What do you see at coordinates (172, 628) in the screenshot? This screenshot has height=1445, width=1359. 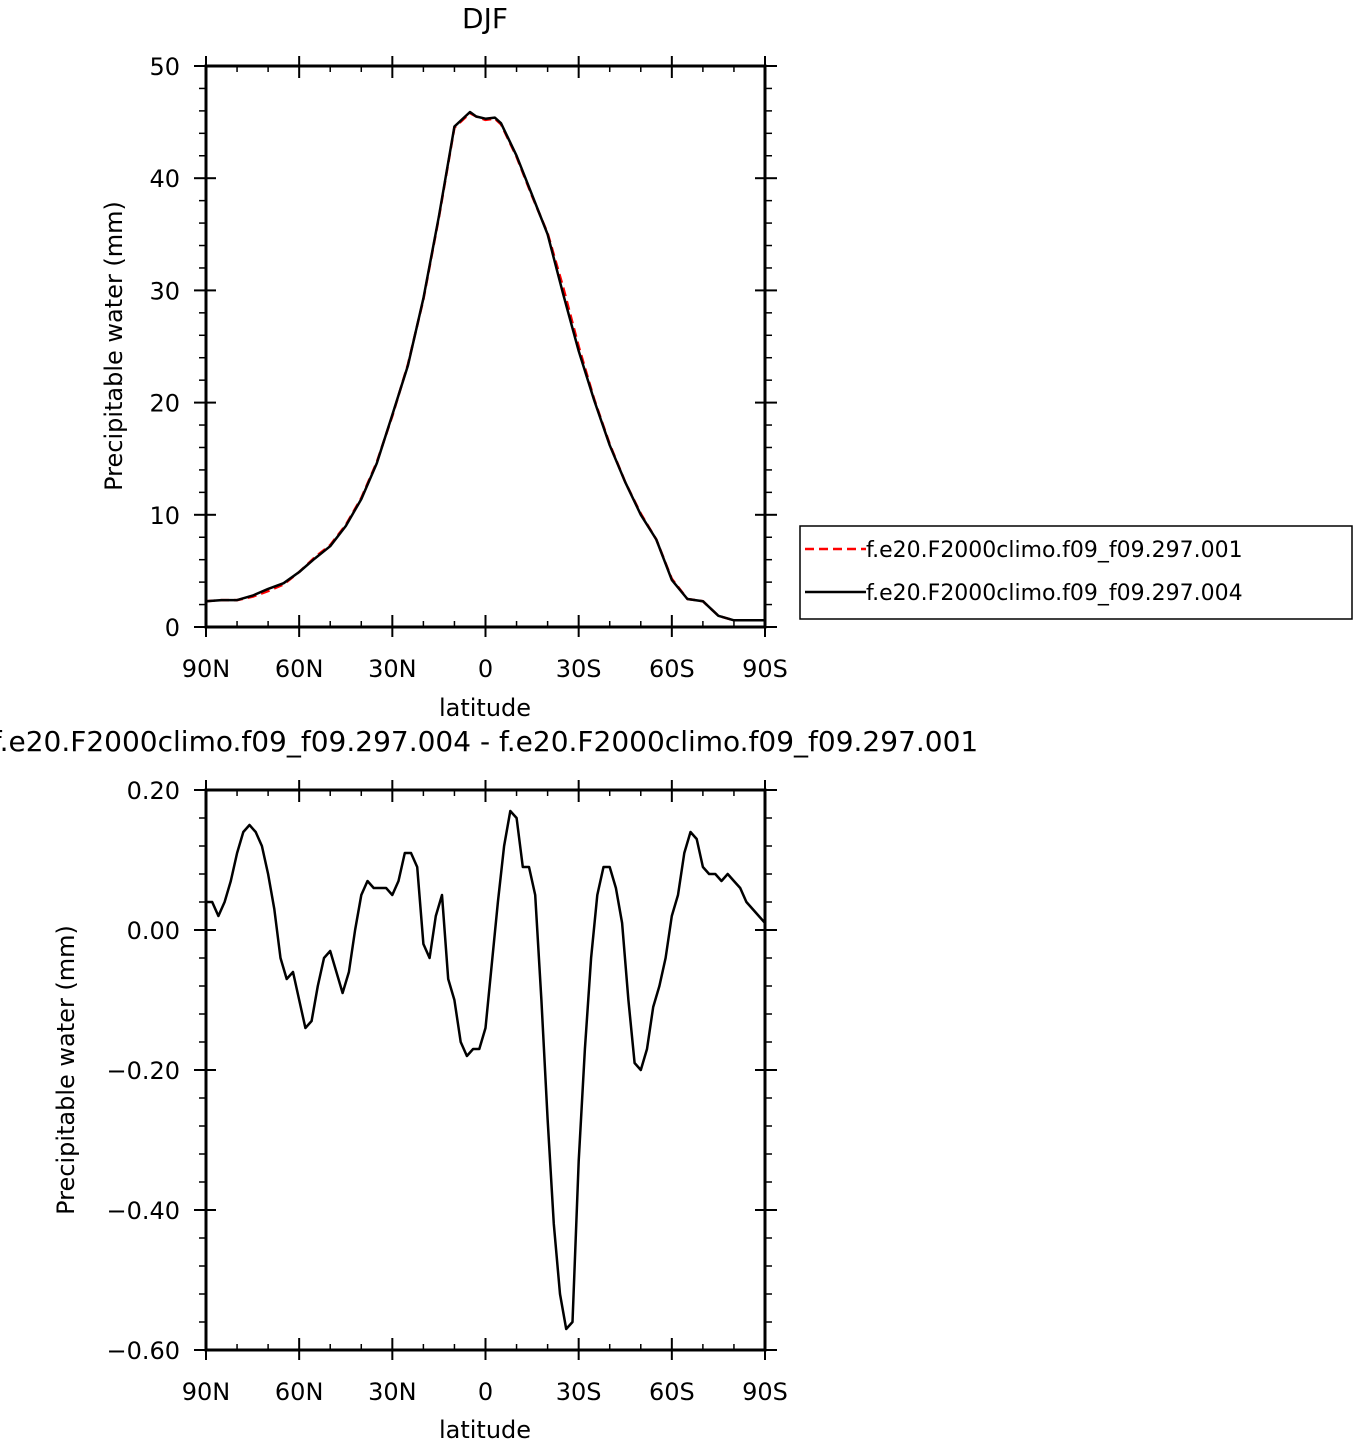 I see `top-ytick-label: 0` at bounding box center [172, 628].